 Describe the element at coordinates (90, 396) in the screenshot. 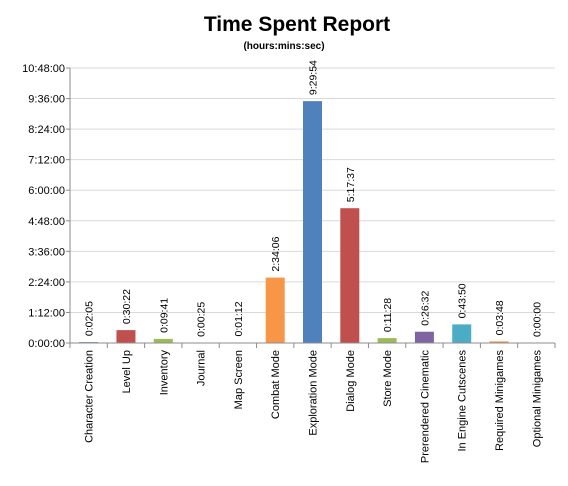

I see `x-tick-label: Character Creation` at that location.